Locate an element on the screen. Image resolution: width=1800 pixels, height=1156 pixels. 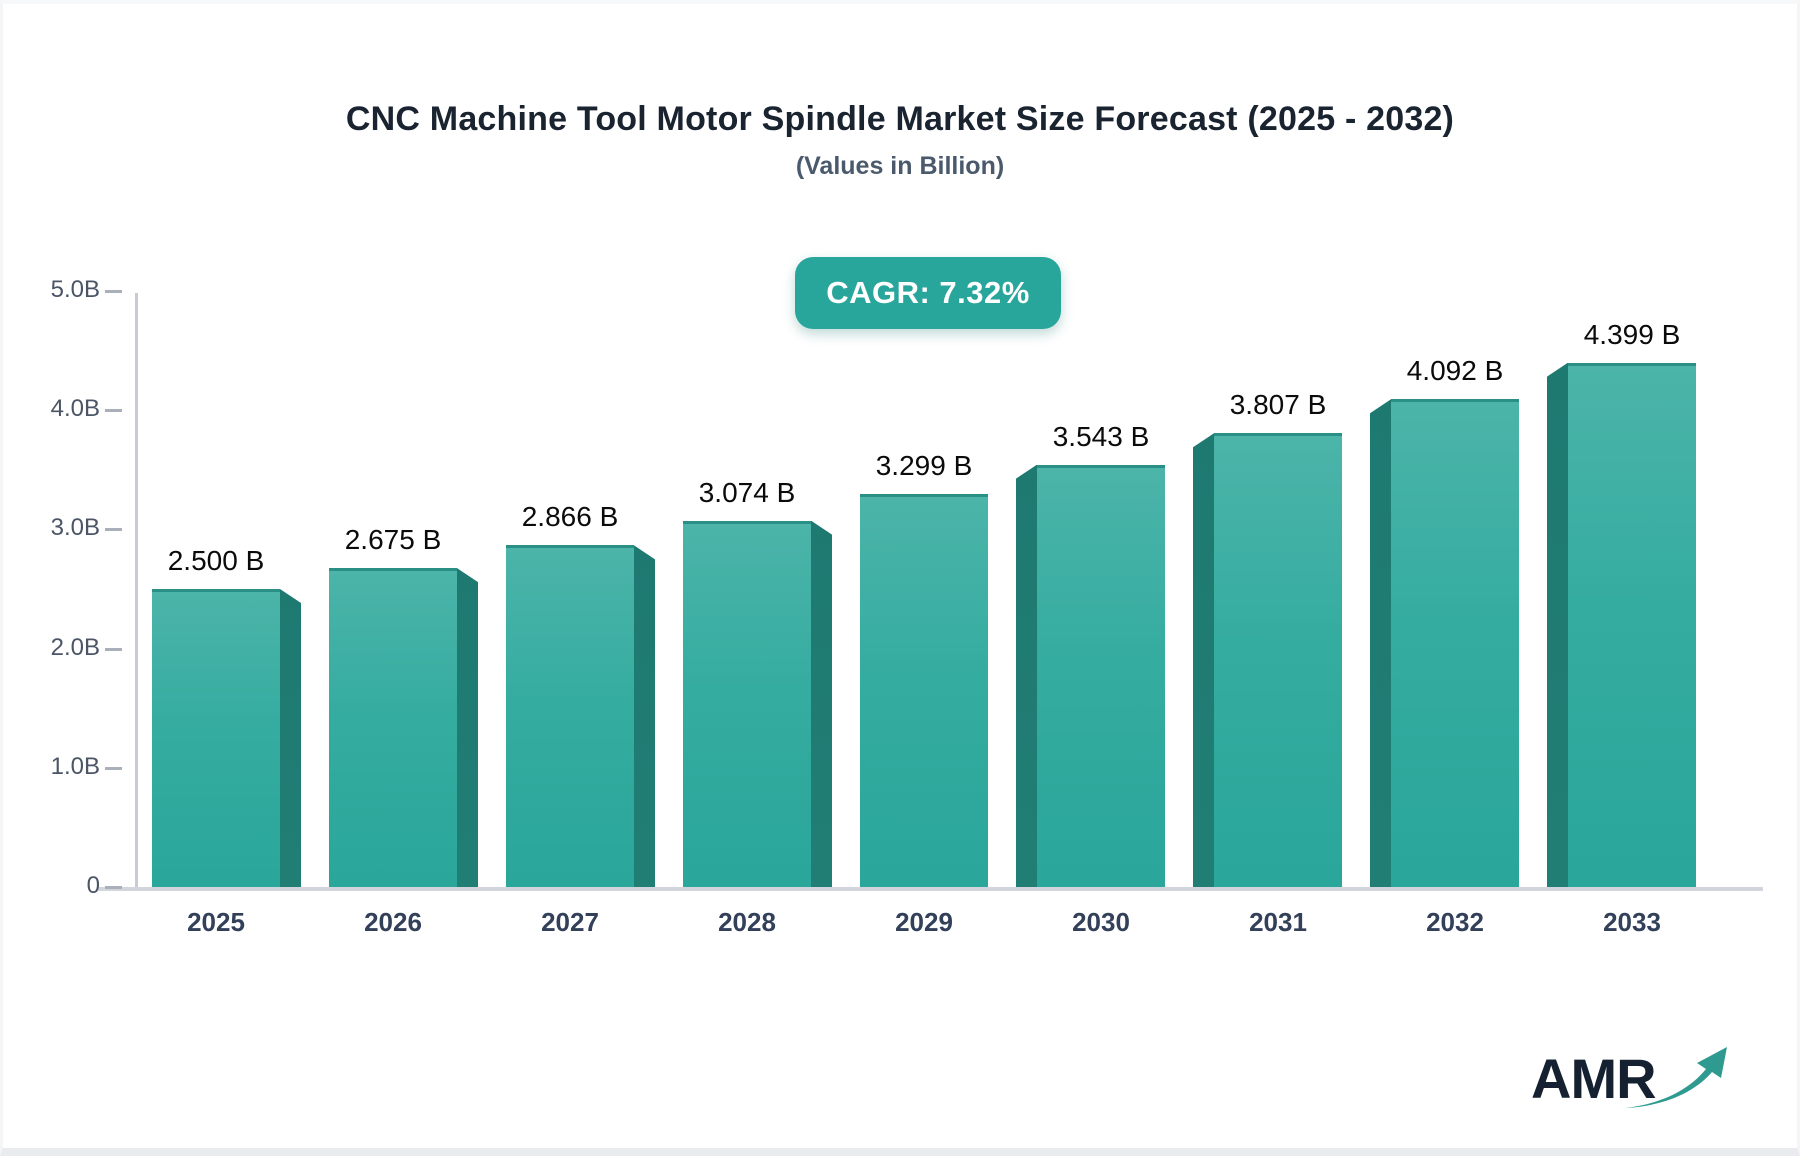
bar-2030 is located at coordinates (1101, 675).